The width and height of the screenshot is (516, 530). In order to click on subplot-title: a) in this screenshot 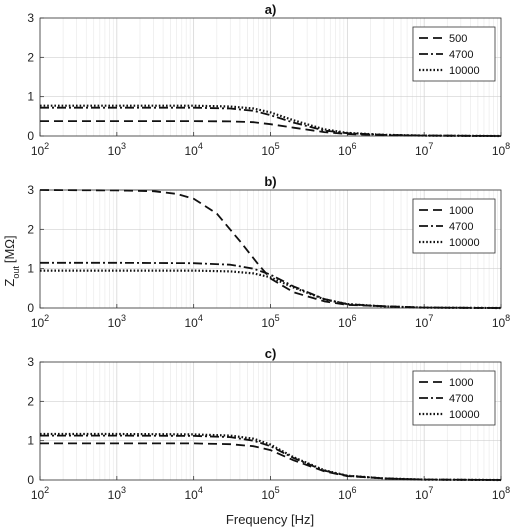, I will do `click(271, 9)`.